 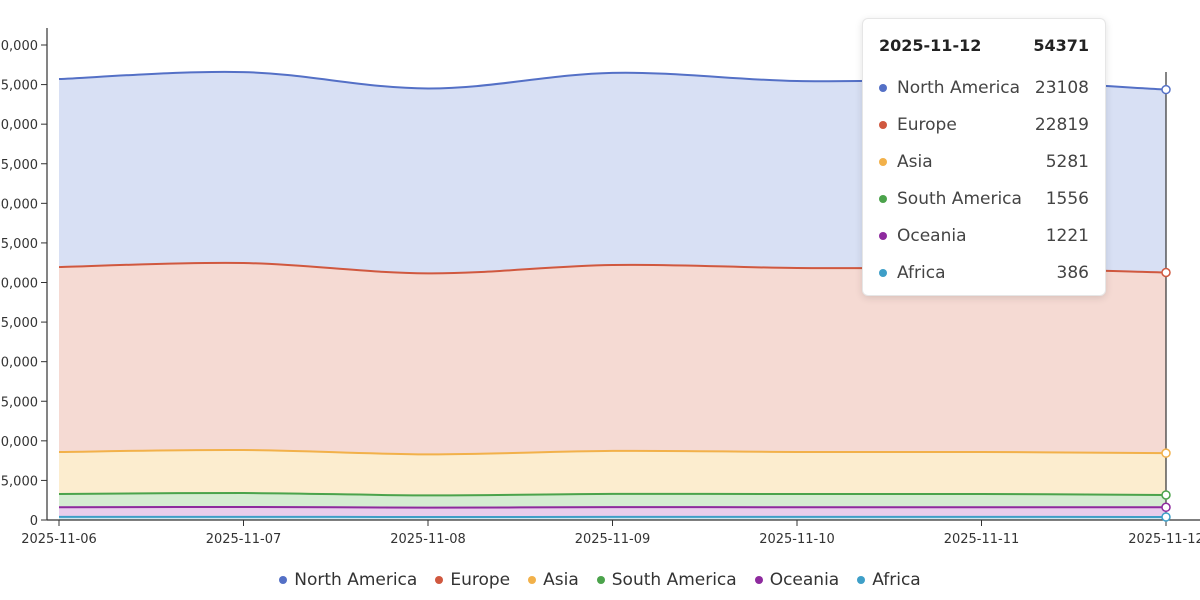 I want to click on x-tick-label: 2025-11-09, so click(x=613, y=539).